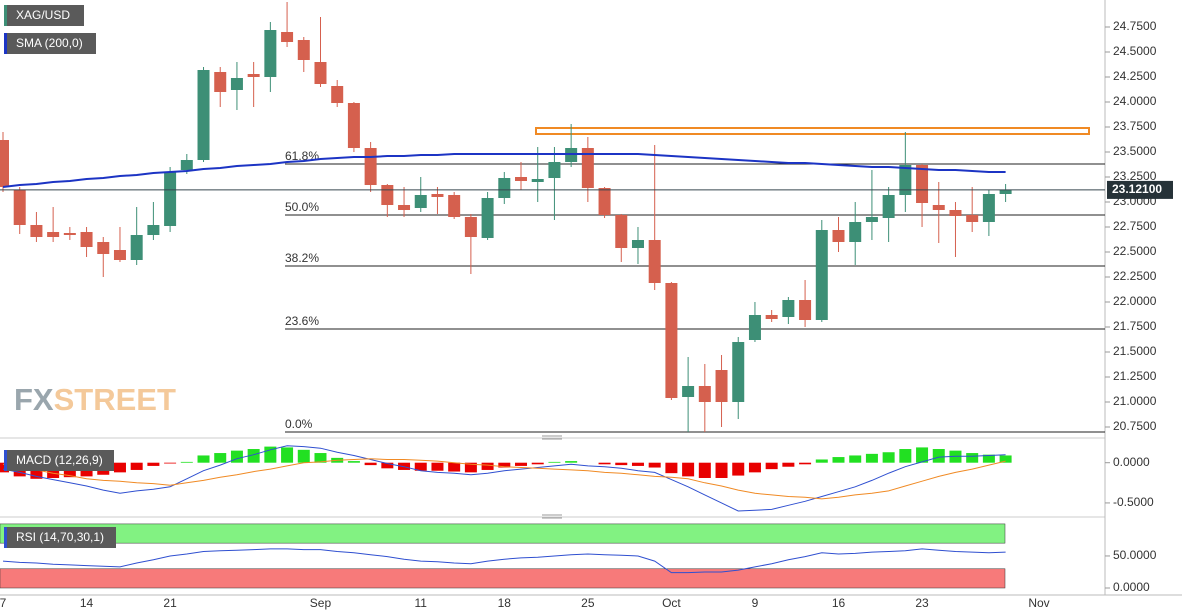 The width and height of the screenshot is (1182, 616). Describe the element at coordinates (1135, 101) in the screenshot. I see `y-tick-label: 24.0000` at that location.